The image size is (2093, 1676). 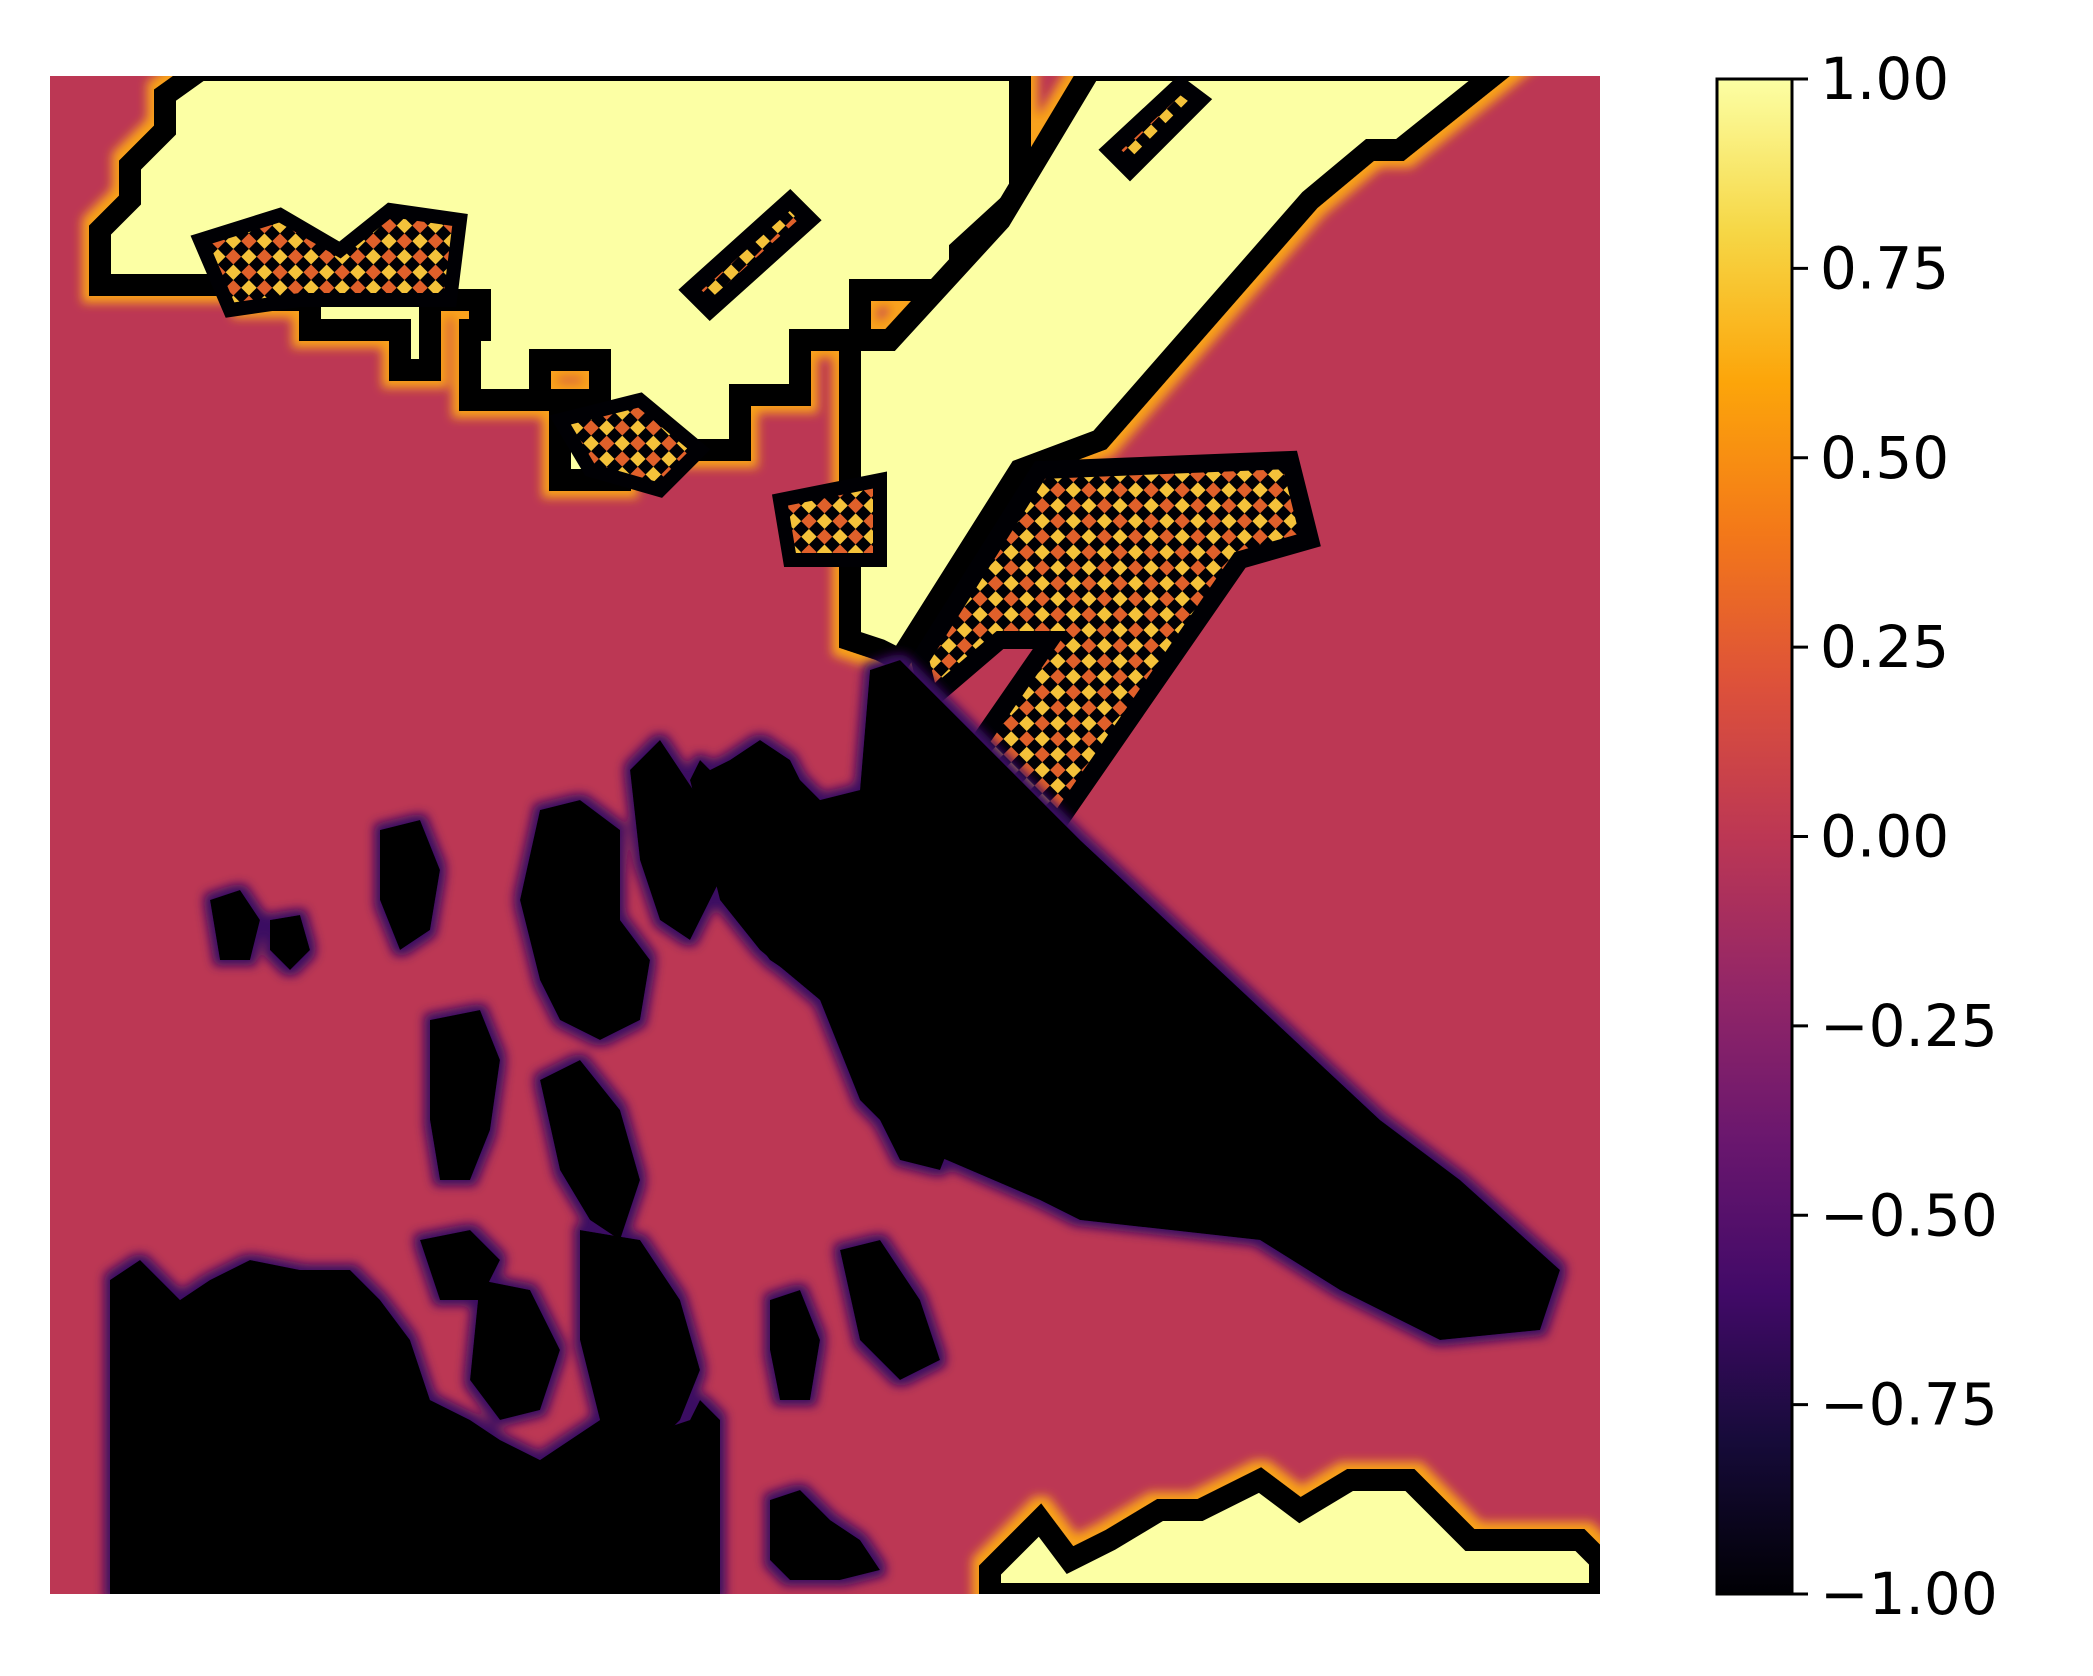 I want to click on colorbar-tick-label: 1.00, so click(x=1884, y=79).